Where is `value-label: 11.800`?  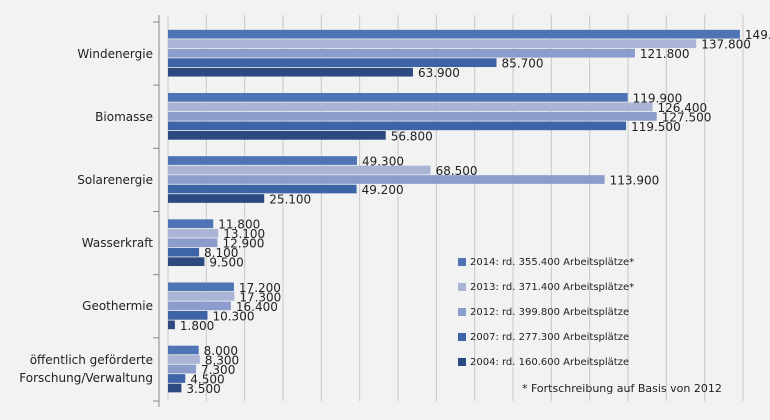
value-label: 11.800 is located at coordinates (239, 225).